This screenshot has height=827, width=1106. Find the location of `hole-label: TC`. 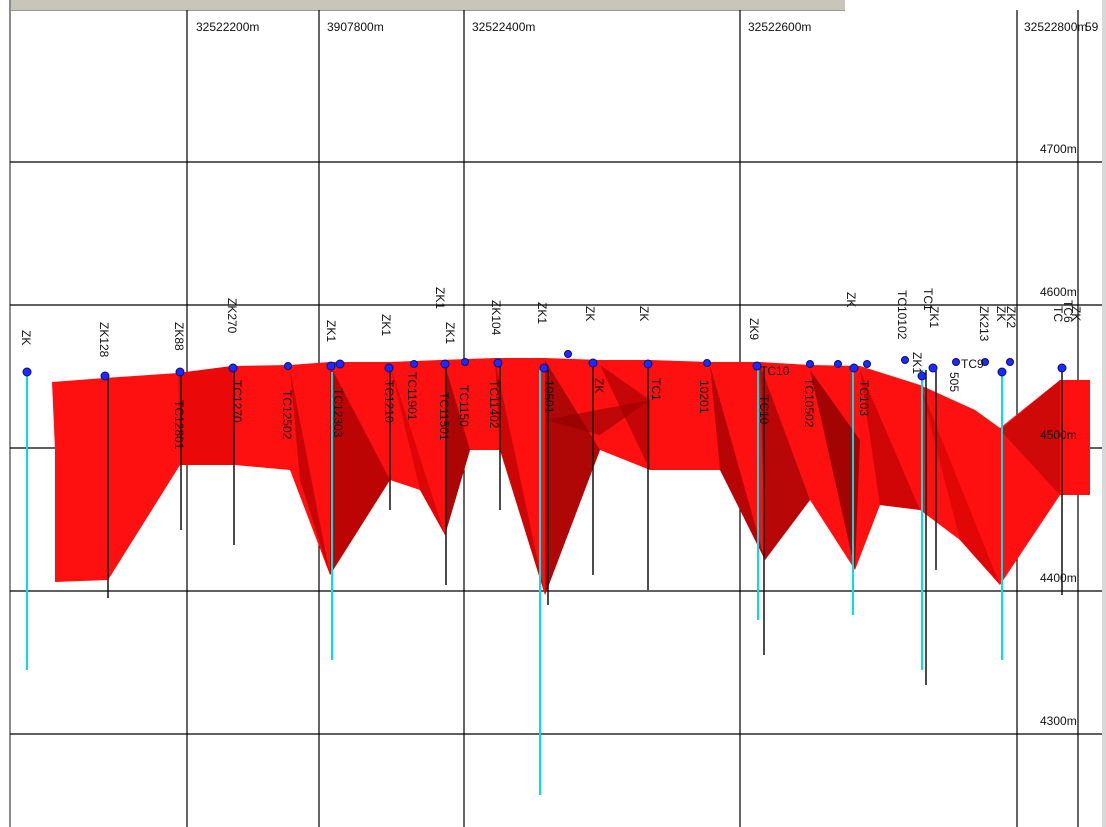

hole-label: TC is located at coordinates (1058, 314).